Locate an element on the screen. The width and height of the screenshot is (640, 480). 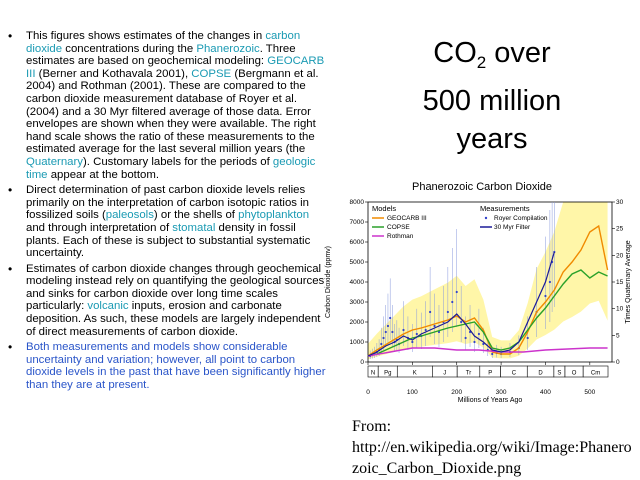
bullet-text: ). Customary labels for the periods of is located at coordinates (177, 161).